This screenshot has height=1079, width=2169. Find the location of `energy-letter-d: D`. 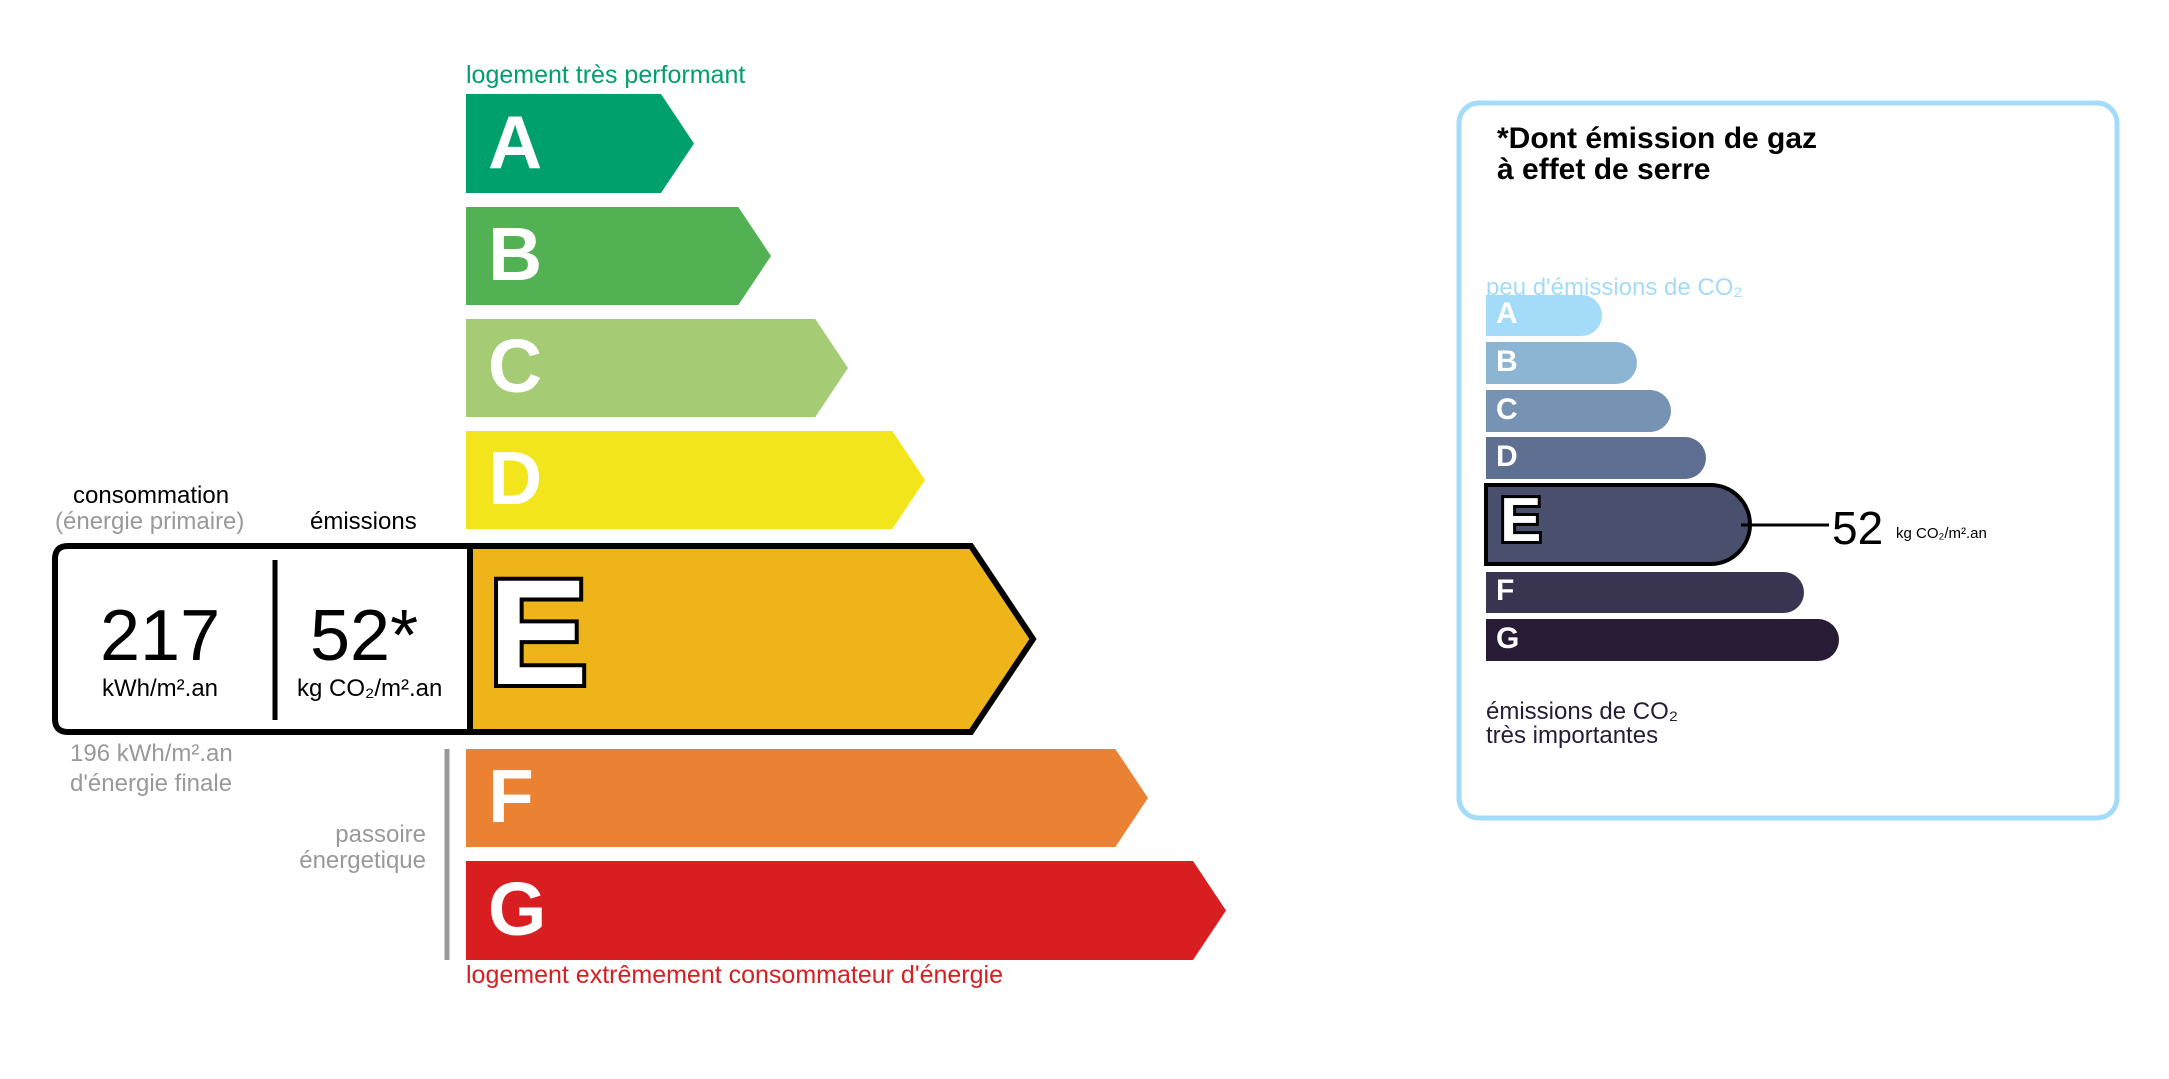

energy-letter-d: D is located at coordinates (515, 478).